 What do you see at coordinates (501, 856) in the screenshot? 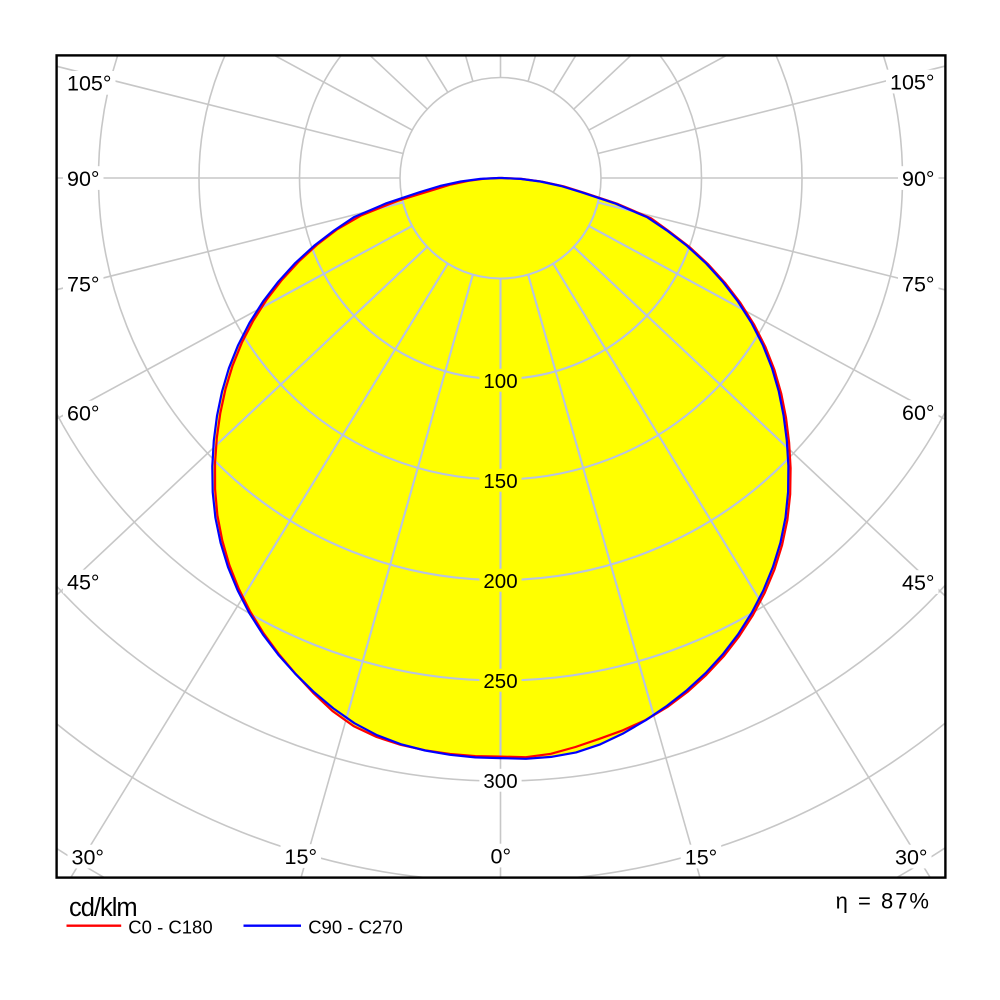
I see `svg-text: 0°` at bounding box center [501, 856].